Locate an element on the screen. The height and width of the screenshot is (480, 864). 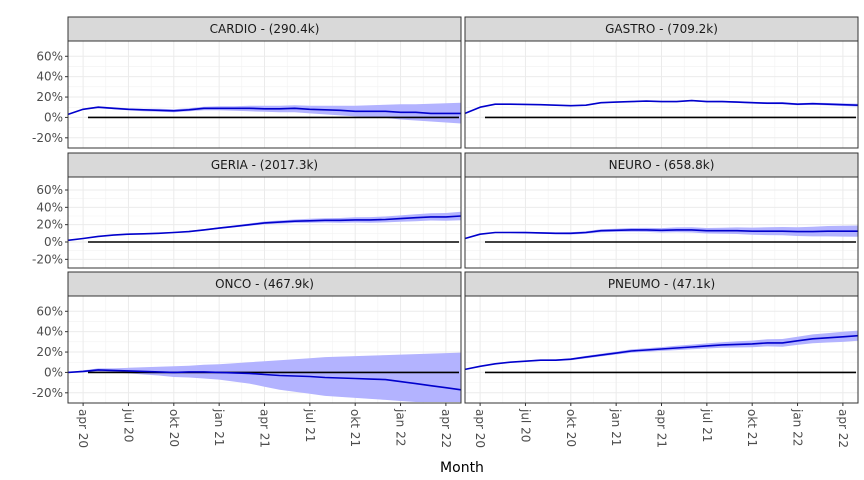
facet-title: NEURO - (658.8k) is located at coordinates (662, 165).